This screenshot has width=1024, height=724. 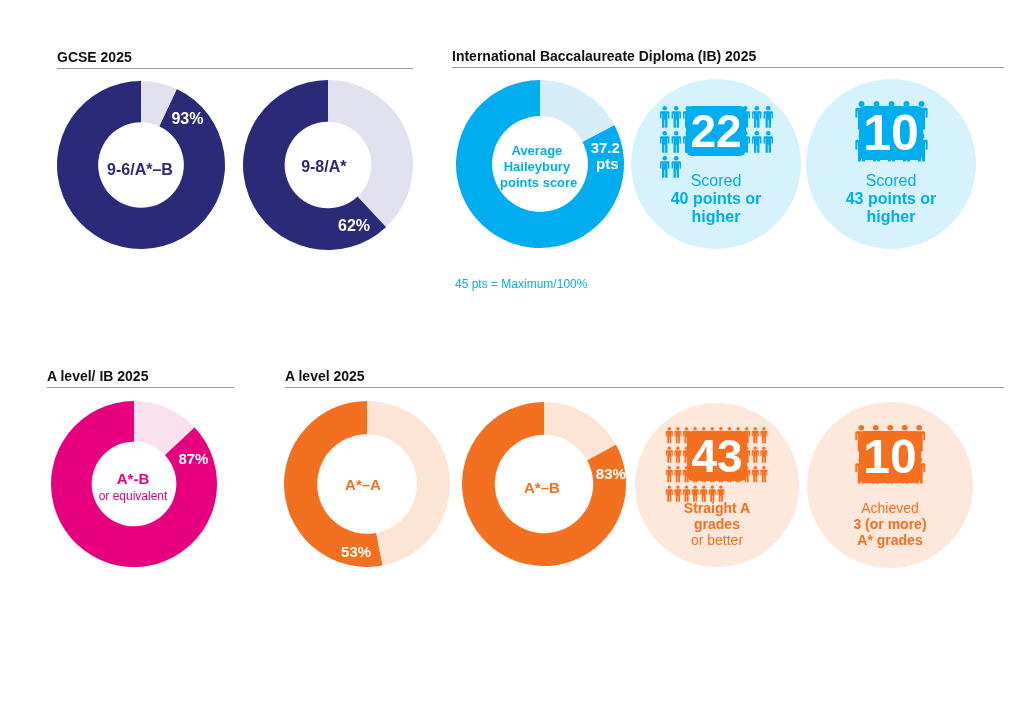 What do you see at coordinates (717, 540) in the screenshot?
I see `text: or better` at bounding box center [717, 540].